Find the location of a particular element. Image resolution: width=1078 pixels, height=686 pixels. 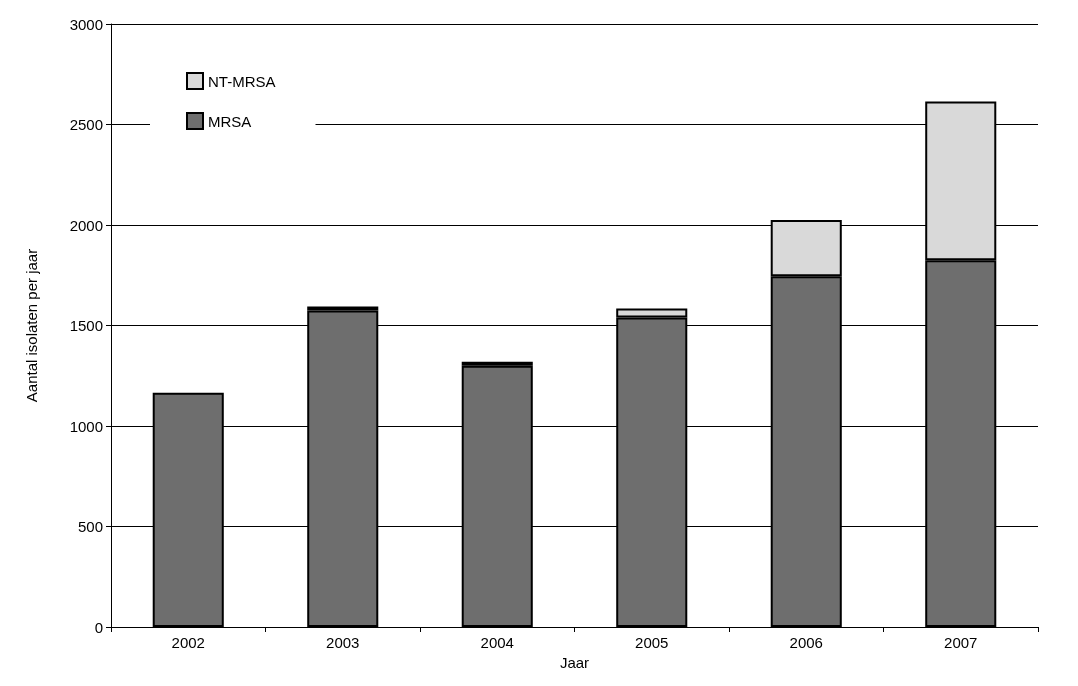

y-tick-label: 500 is located at coordinates (90, 526).